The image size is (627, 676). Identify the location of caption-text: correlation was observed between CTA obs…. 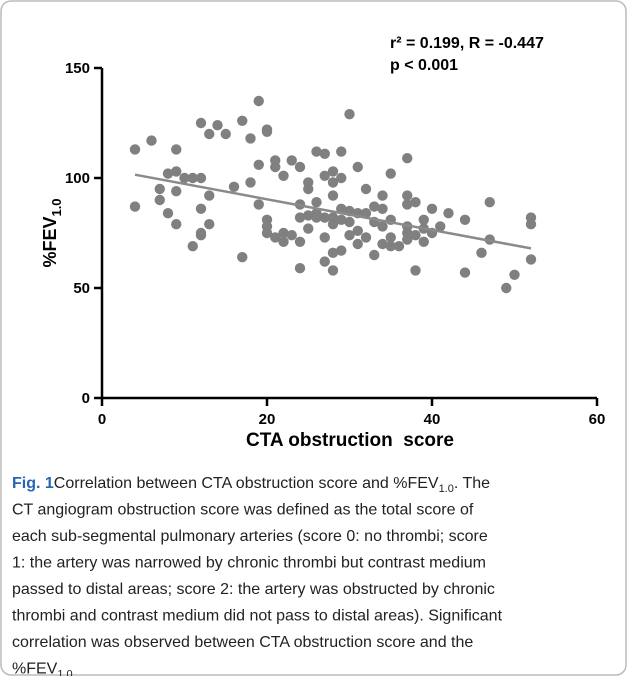
(242, 642).